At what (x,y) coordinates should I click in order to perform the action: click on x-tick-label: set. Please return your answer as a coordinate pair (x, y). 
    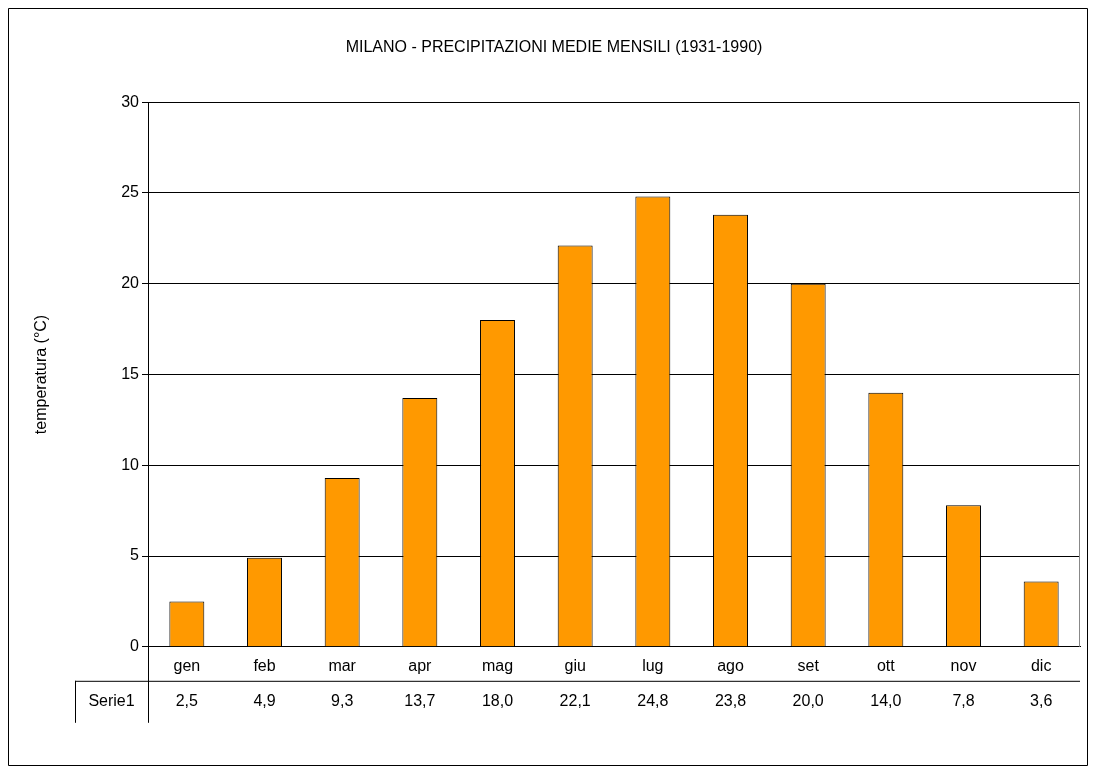
    Looking at the image, I should click on (808, 665).